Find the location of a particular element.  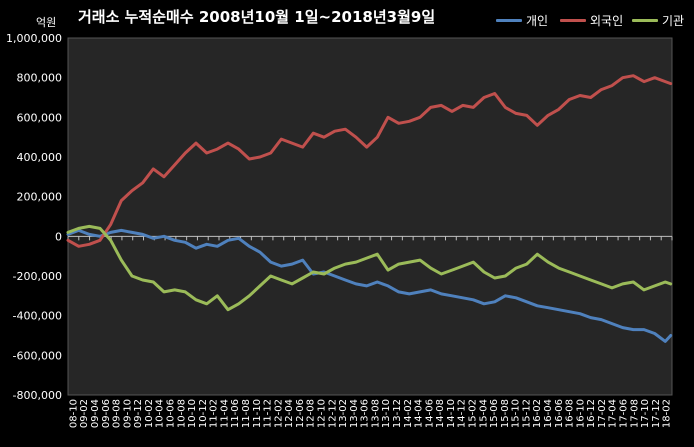

x-tick-label: 11-08 is located at coordinates (246, 413).